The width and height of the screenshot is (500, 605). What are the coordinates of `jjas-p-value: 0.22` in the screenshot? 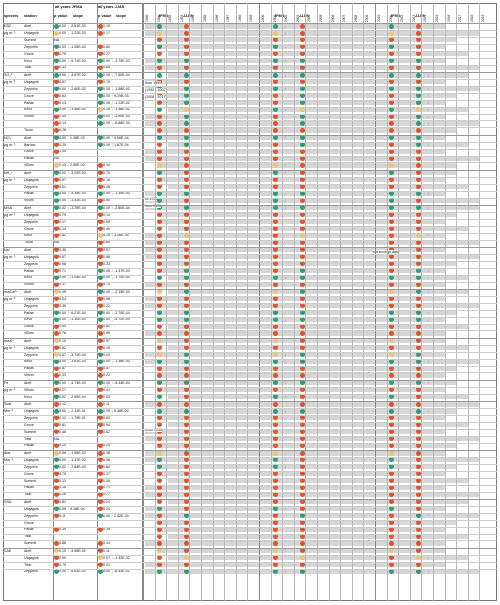 It's located at (106, 375).